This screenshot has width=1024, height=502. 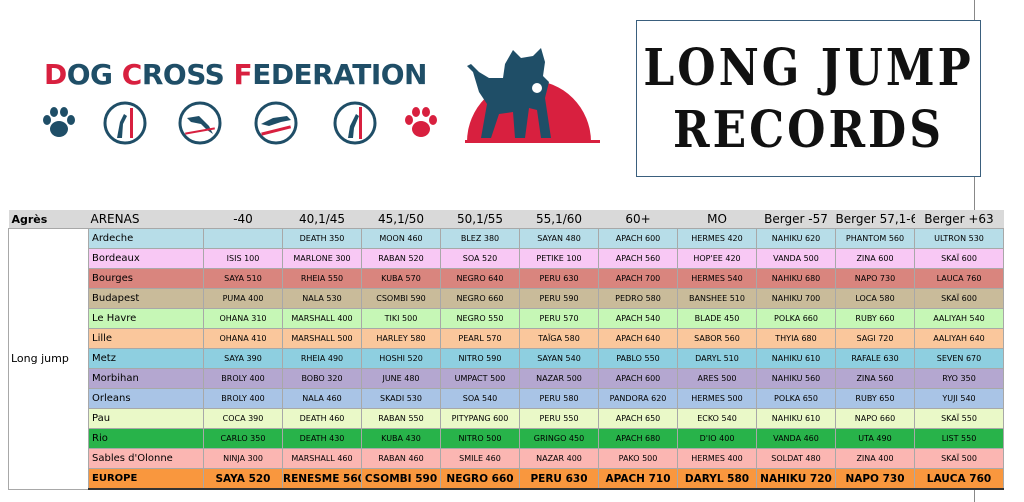 What do you see at coordinates (243, 479) in the screenshot?
I see `record-cell: SAYA 520` at bounding box center [243, 479].